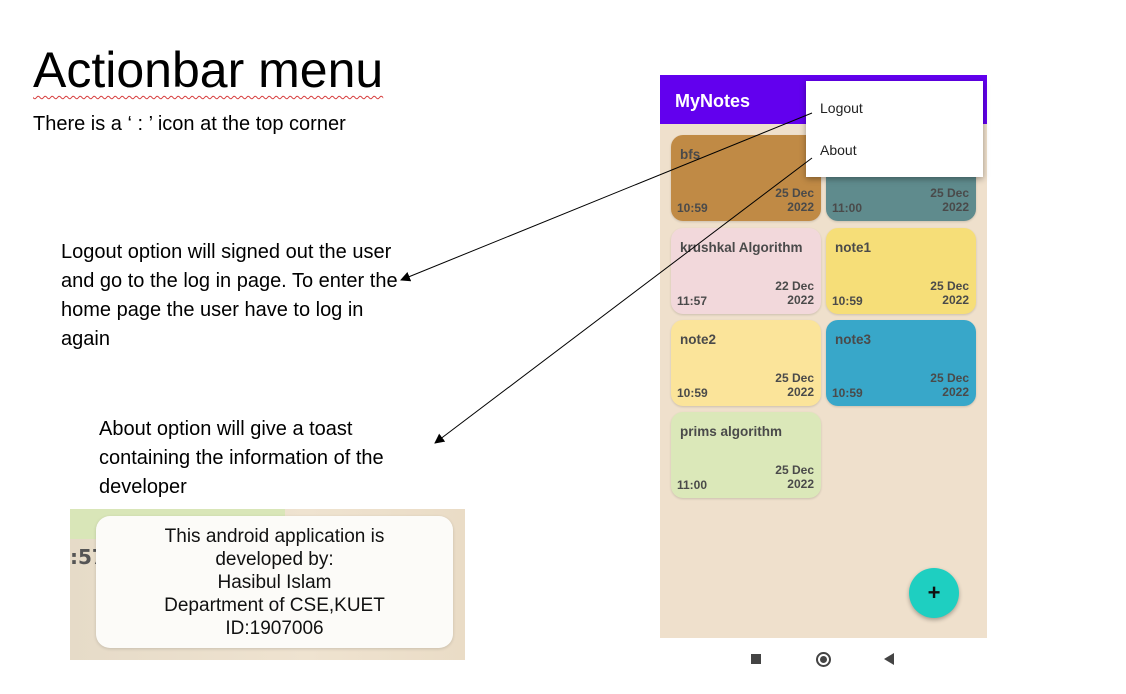  I want to click on toast-line: Hasibul Islam, so click(274, 582).